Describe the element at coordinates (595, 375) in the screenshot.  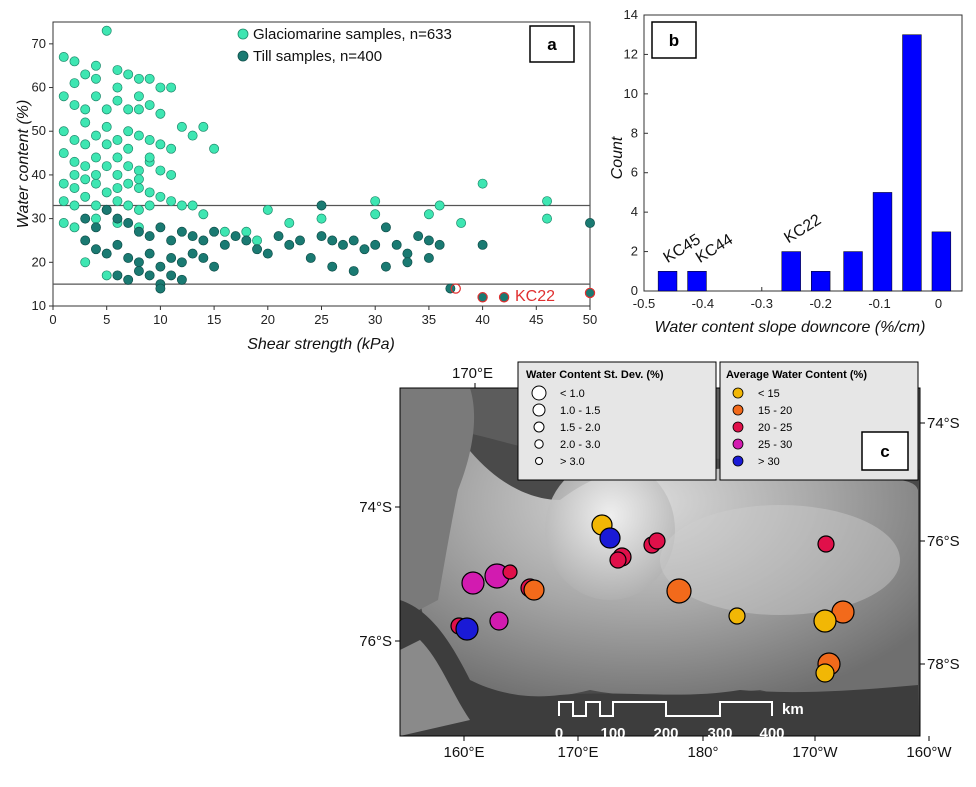
I see `legend-std-title: Water Content St. Dev. (%)` at that location.